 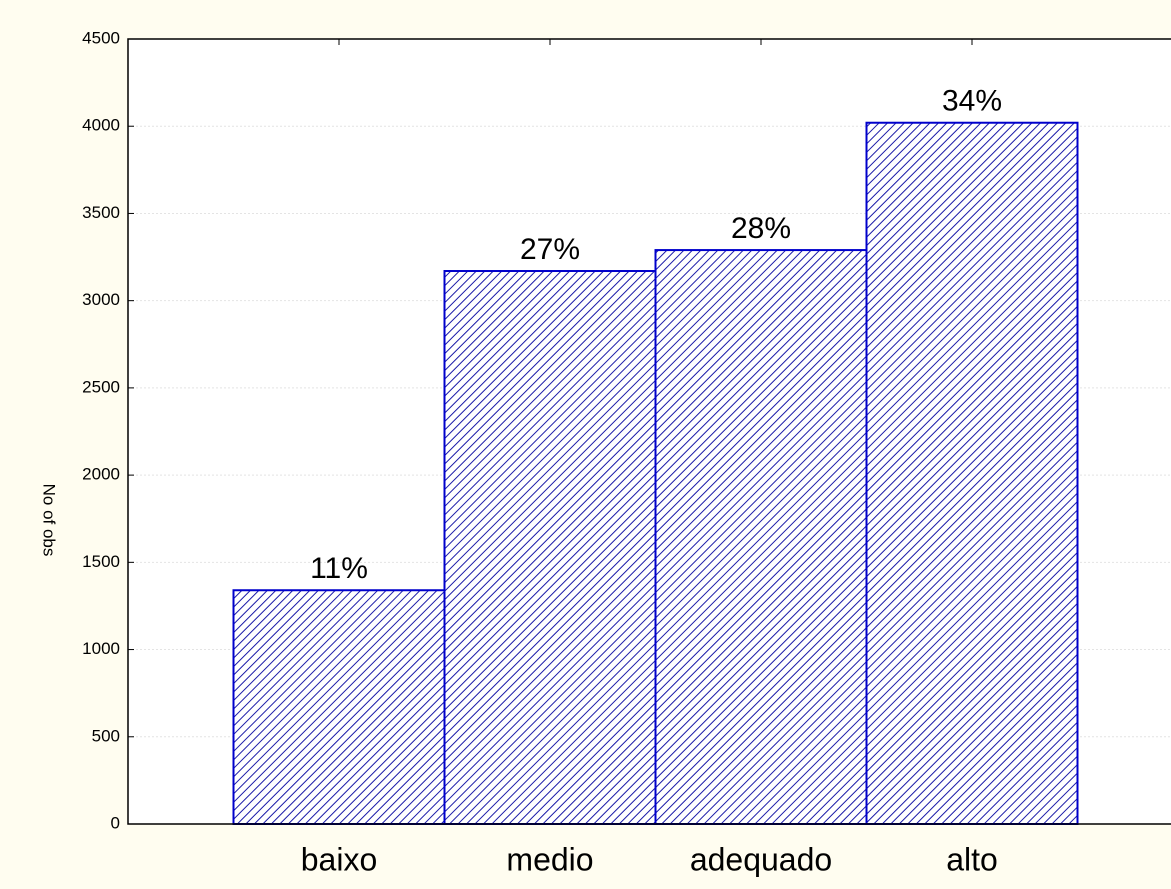 I want to click on value-label: 34%, so click(x=972, y=101).